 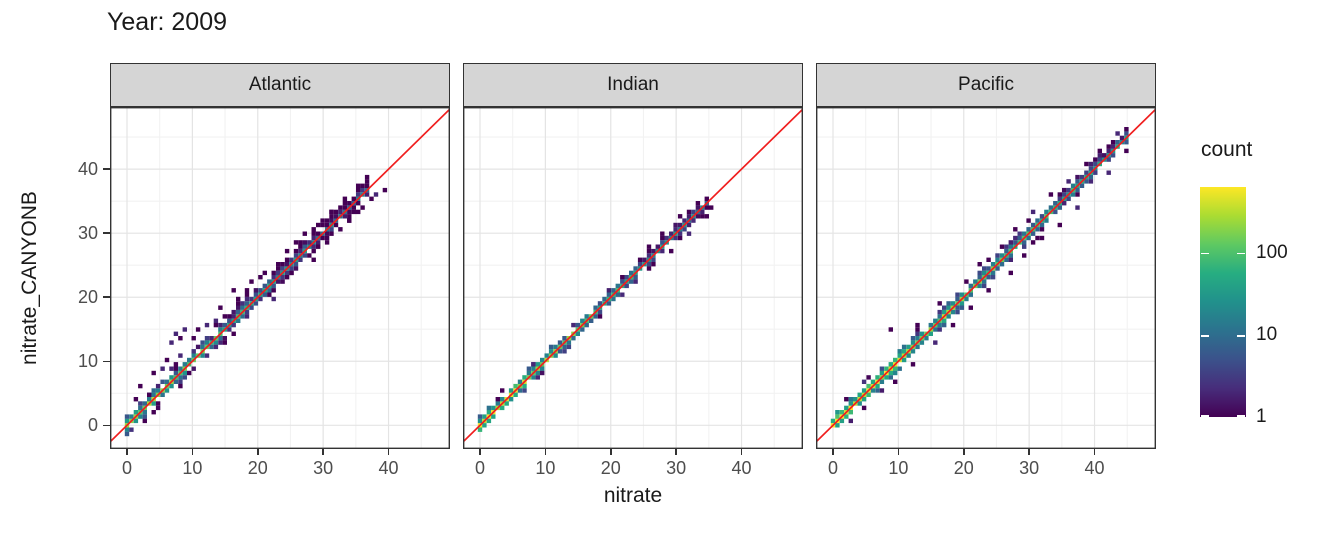 What do you see at coordinates (92, 425) in the screenshot?
I see `y-tick-label: 0` at bounding box center [92, 425].